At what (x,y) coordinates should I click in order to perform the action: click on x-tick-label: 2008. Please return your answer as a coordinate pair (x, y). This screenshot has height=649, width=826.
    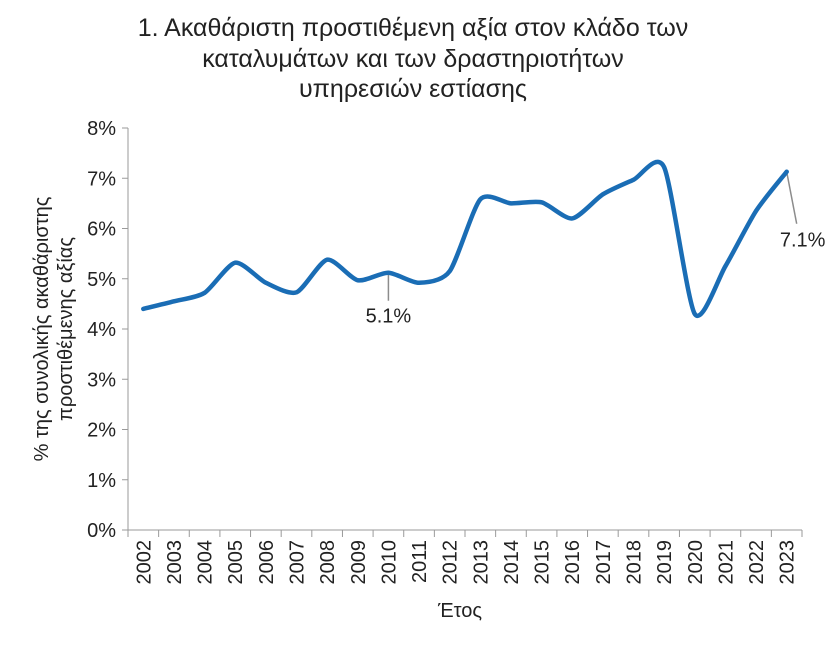
    Looking at the image, I should click on (328, 562).